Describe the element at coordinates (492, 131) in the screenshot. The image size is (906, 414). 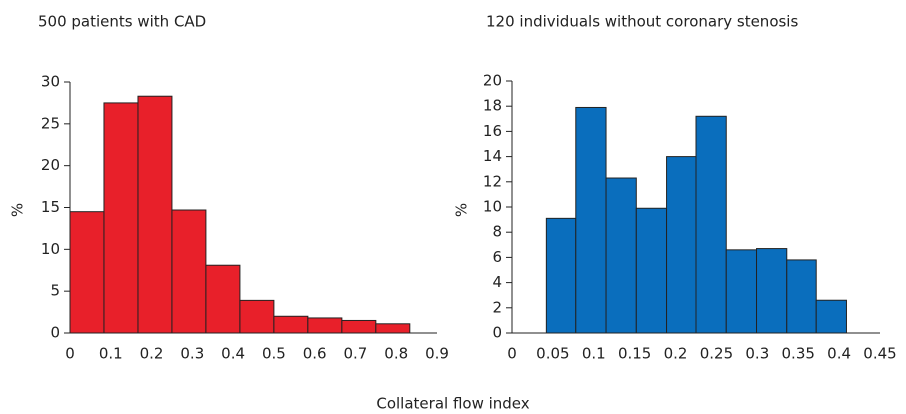
I see `y-tick-label: 16` at that location.